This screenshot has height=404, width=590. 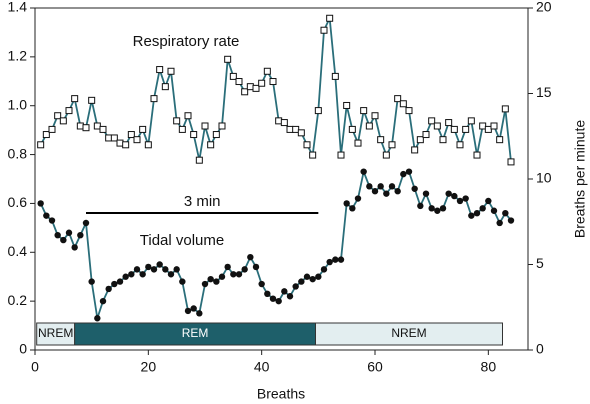 What do you see at coordinates (182, 240) in the screenshot?
I see `series-label: Tidal volume` at bounding box center [182, 240].